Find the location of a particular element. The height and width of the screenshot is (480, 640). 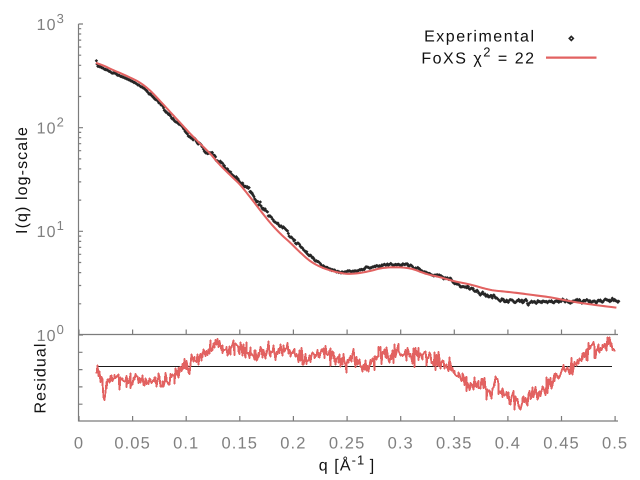

svg-text: 0.25 is located at coordinates (347, 444).